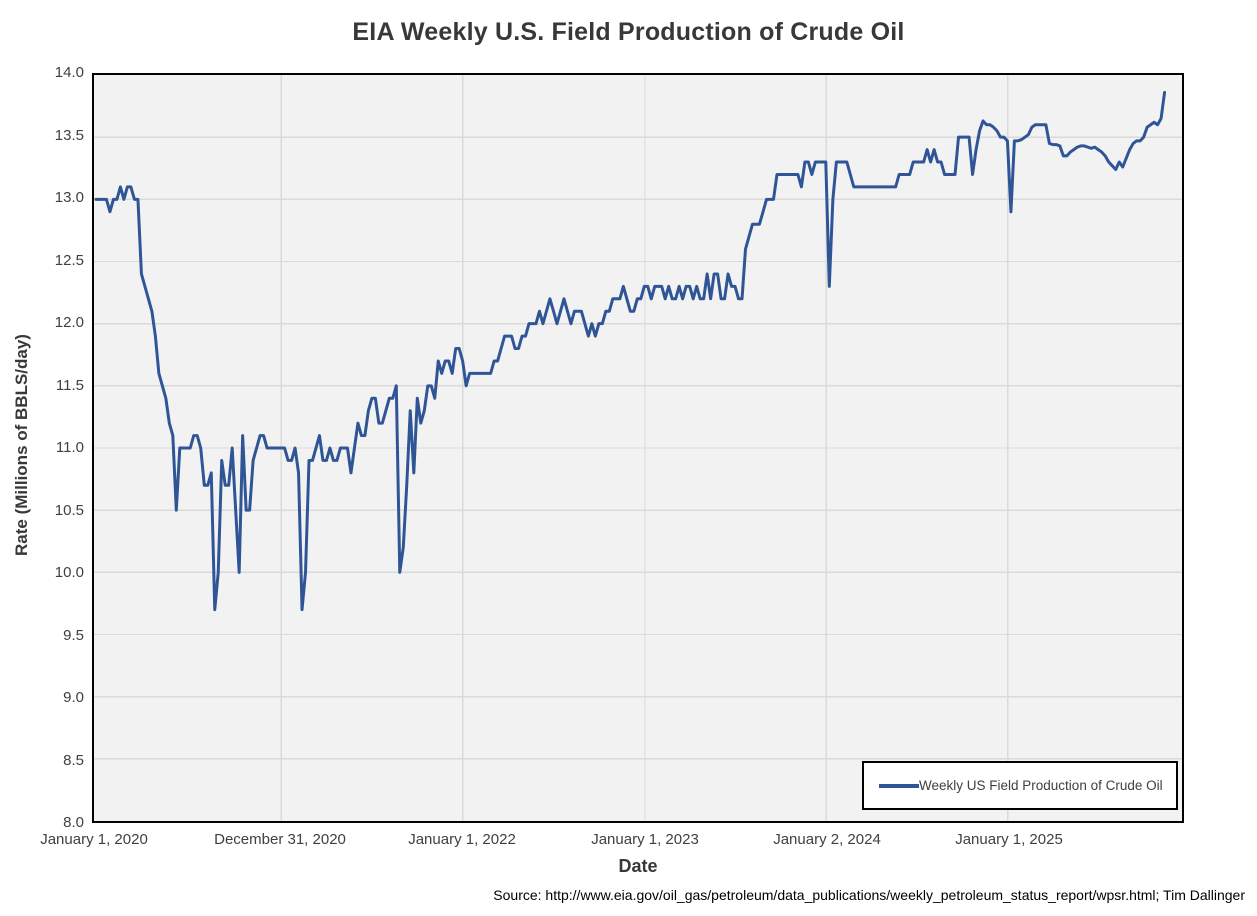  I want to click on x-tick-label: January 1, 2025, so click(1009, 839).